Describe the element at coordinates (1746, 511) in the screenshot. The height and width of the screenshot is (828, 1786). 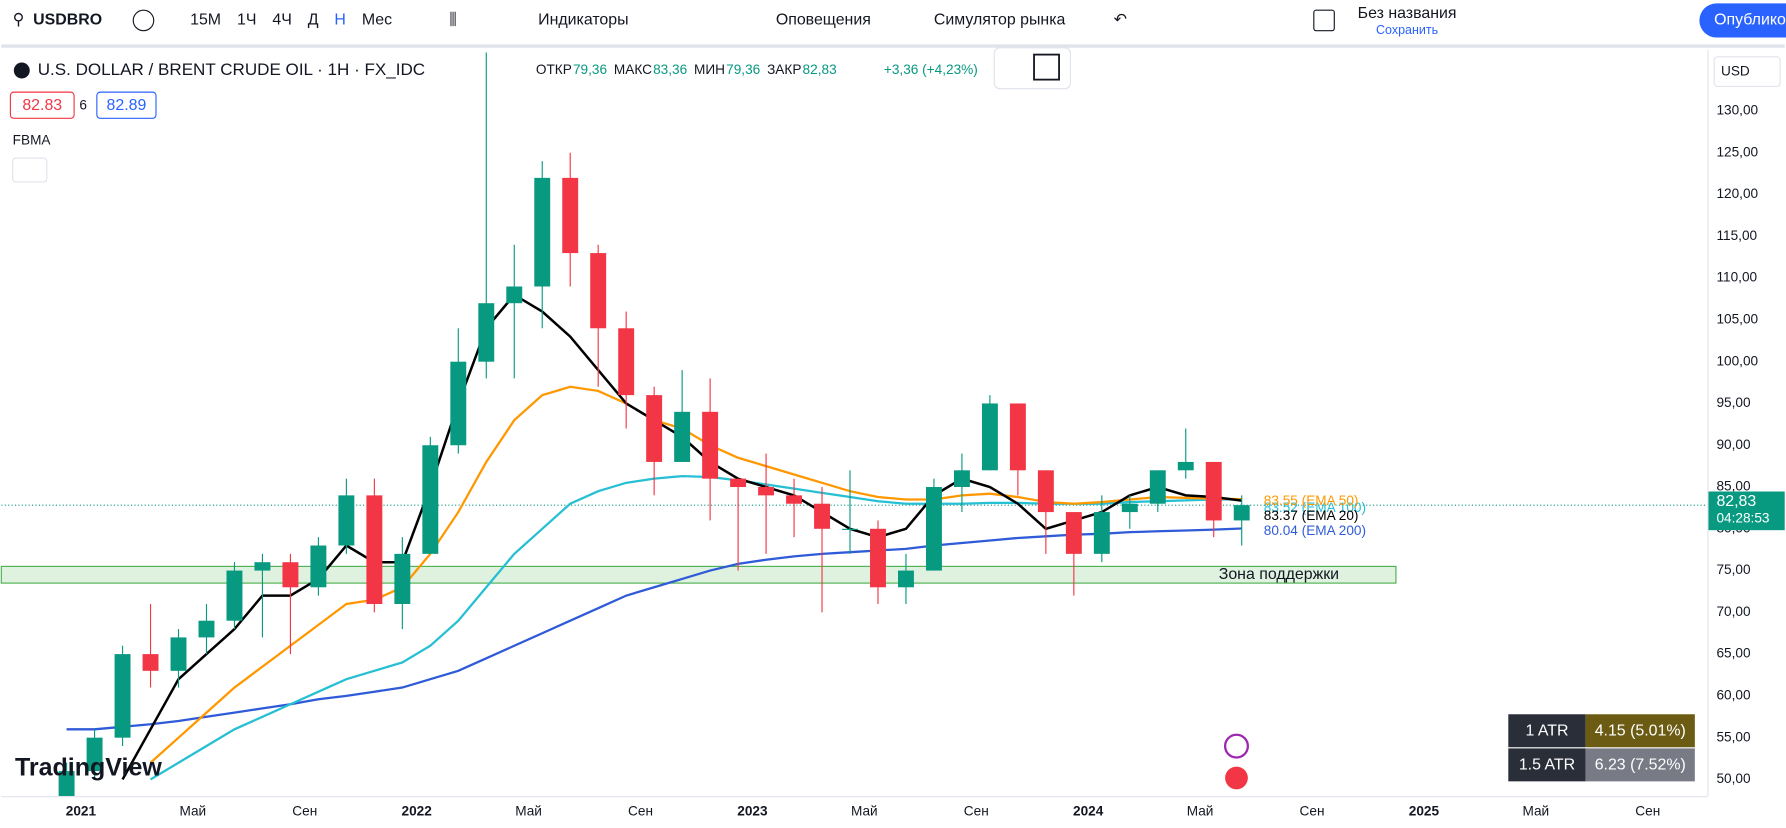
I see `price-label-box` at that location.